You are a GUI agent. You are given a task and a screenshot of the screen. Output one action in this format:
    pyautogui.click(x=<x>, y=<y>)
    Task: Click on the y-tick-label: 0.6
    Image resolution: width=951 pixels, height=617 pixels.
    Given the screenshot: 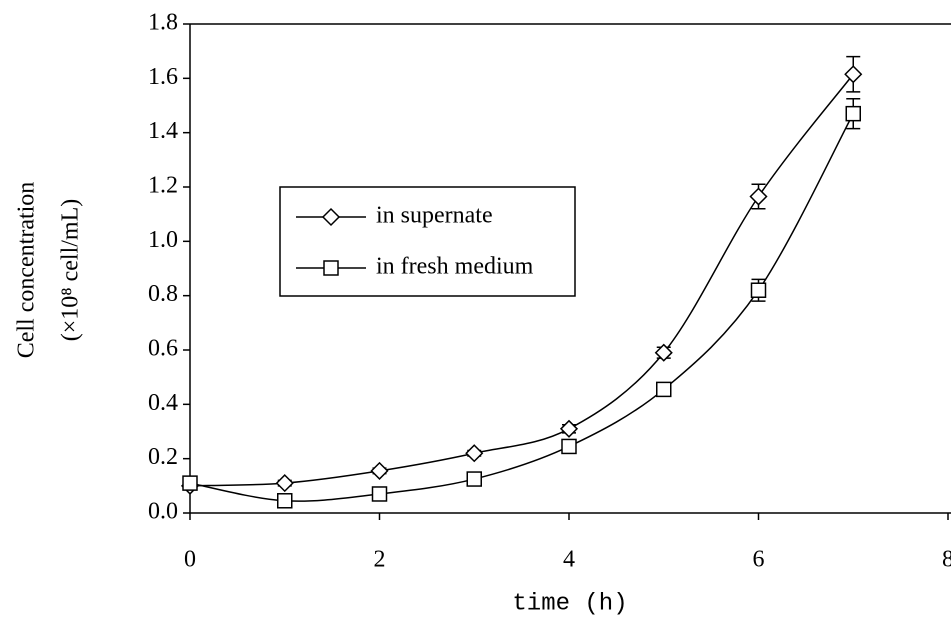 What is the action you would take?
    pyautogui.click(x=163, y=349)
    